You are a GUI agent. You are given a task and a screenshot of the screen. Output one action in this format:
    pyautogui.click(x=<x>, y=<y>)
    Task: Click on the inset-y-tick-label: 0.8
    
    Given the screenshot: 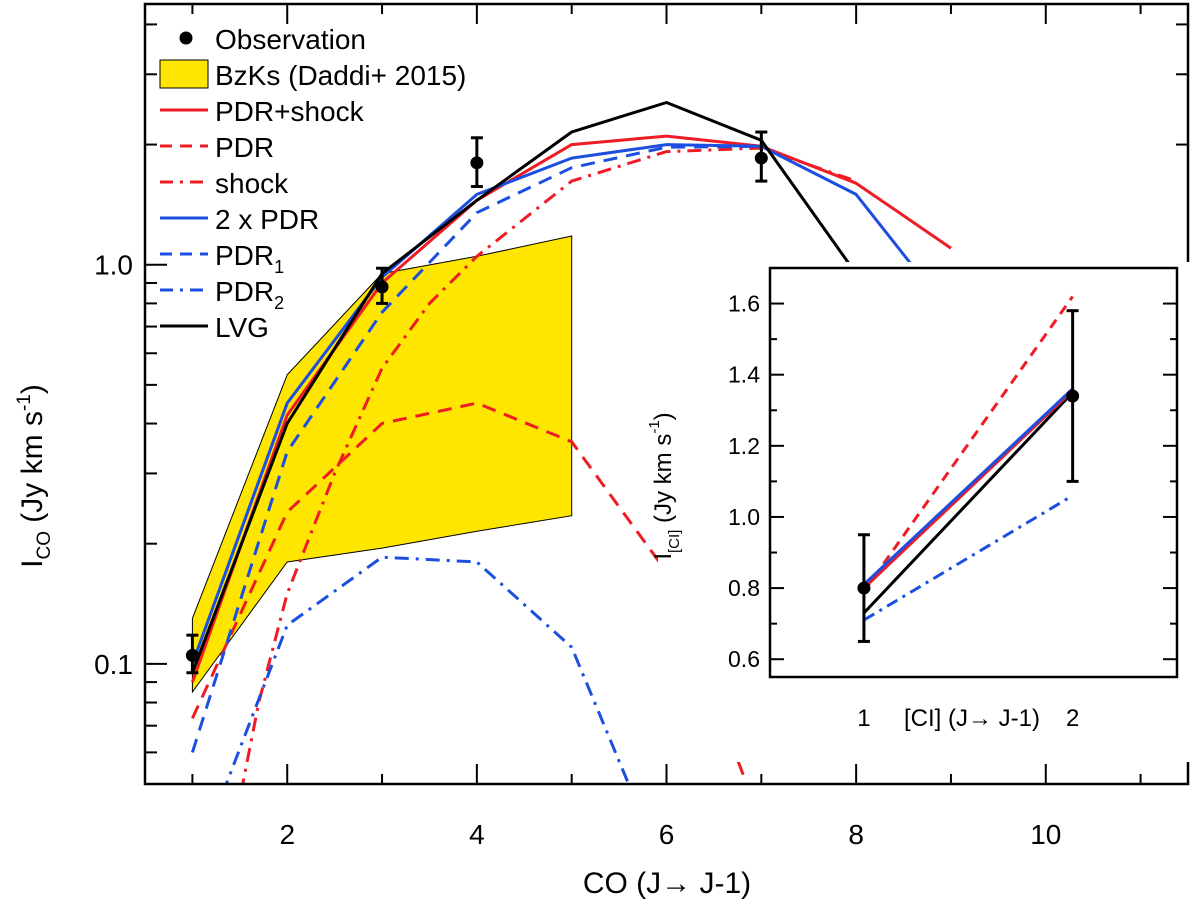 What is the action you would take?
    pyautogui.click(x=744, y=588)
    